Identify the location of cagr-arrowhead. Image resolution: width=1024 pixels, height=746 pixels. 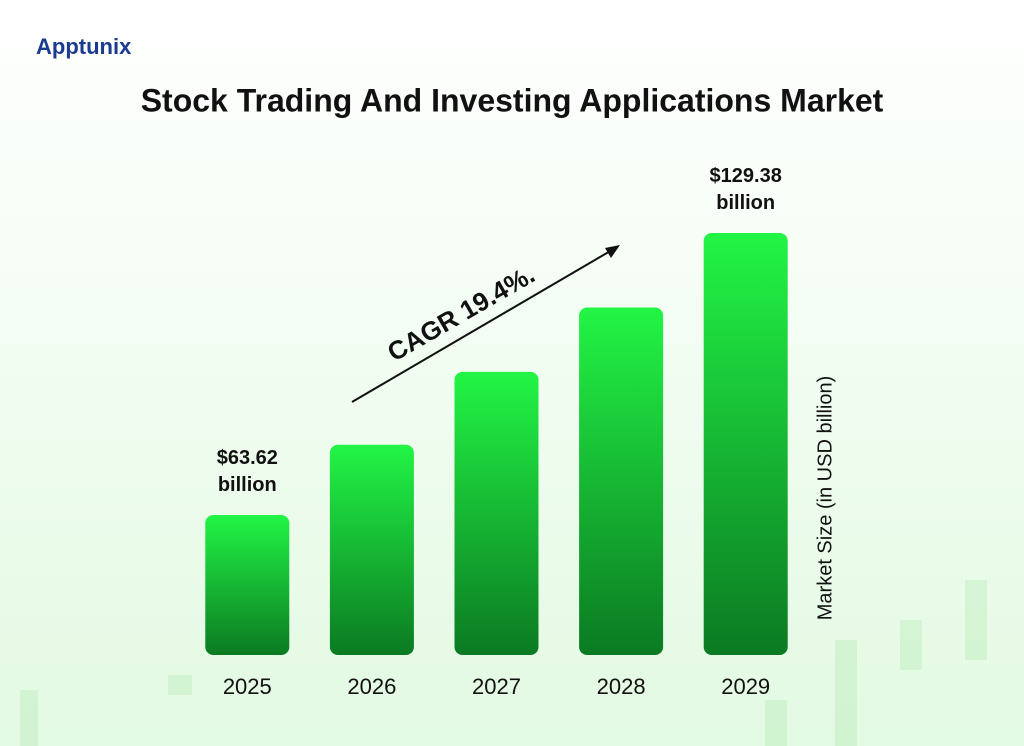
(612, 251).